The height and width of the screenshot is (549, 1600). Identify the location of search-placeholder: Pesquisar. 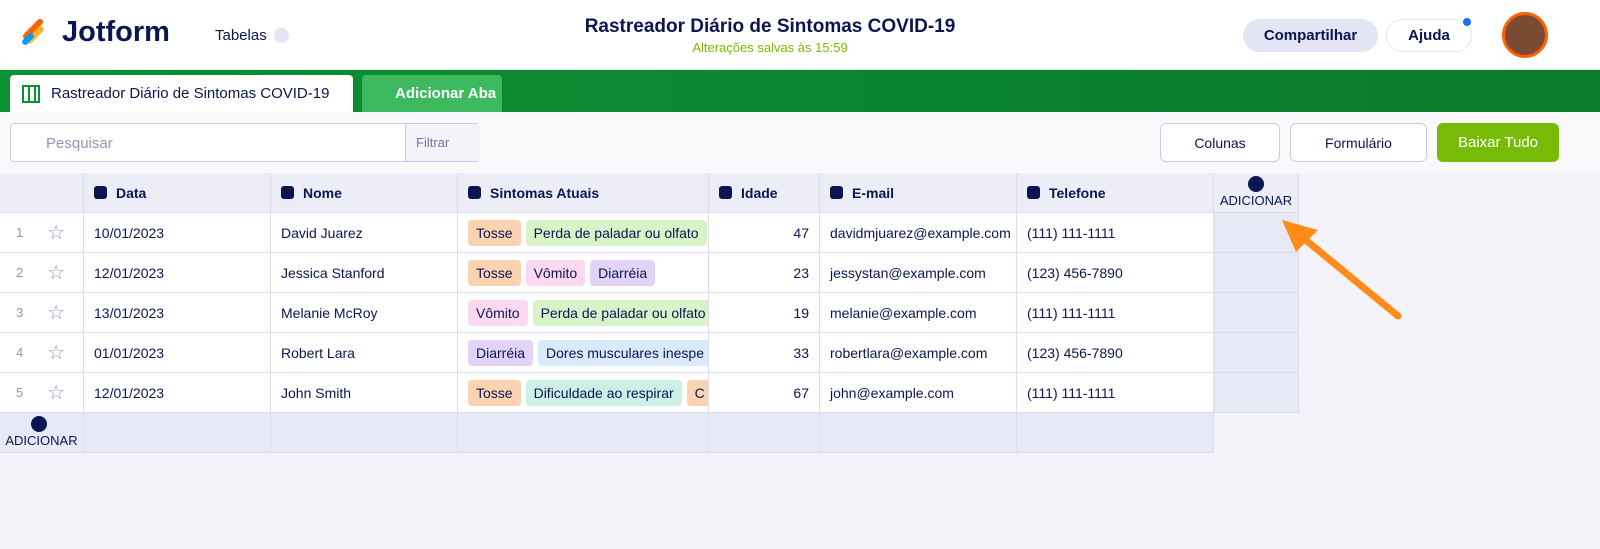
(79, 143).